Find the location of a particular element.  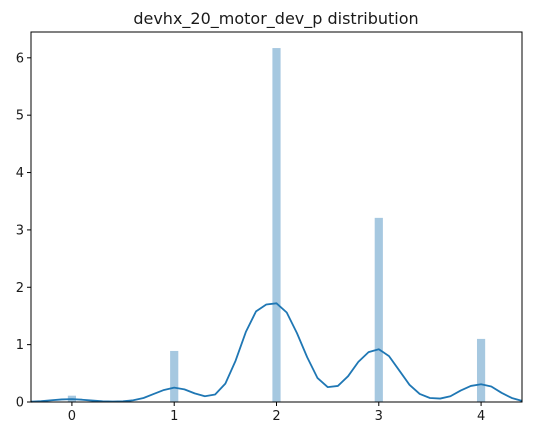

y-axis: 0 1 2 3 4 5 6 is located at coordinates (23, 231).